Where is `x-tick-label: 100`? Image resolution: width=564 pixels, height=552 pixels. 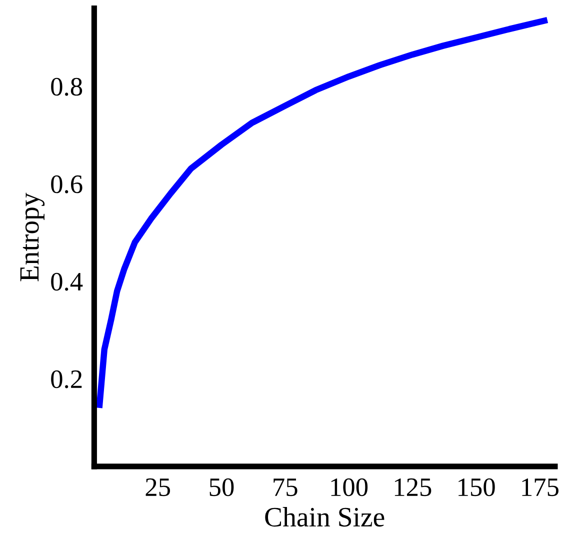
x-tick-label: 100 is located at coordinates (349, 487).